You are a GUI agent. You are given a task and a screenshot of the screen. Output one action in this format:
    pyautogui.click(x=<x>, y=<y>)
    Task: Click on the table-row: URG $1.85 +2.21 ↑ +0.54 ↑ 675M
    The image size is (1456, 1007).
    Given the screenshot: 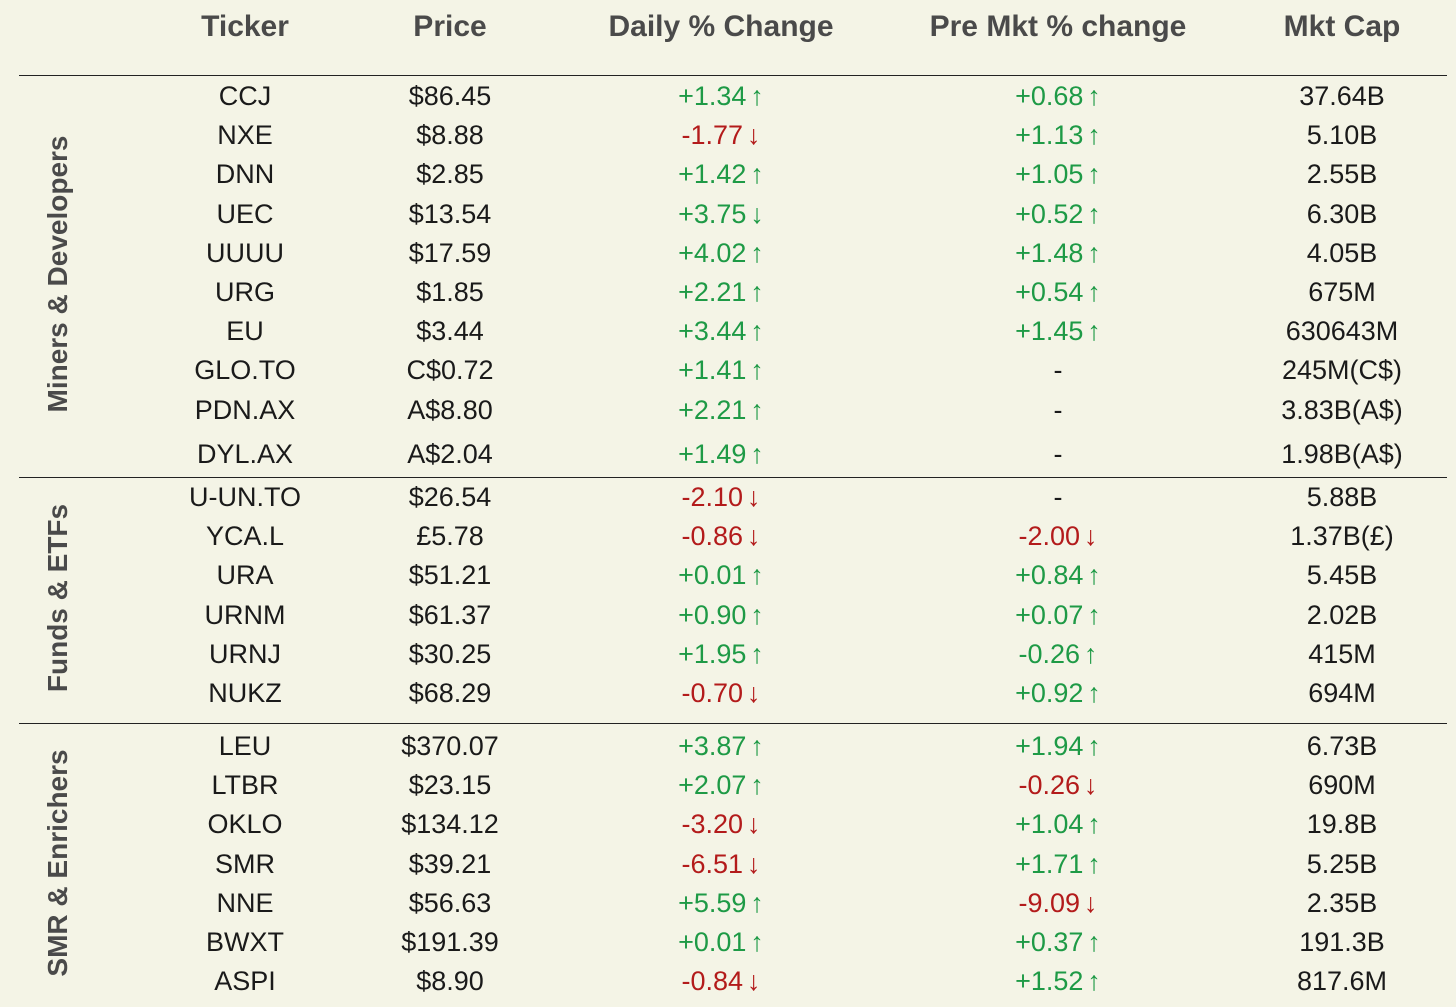 What is the action you would take?
    pyautogui.click(x=728, y=292)
    